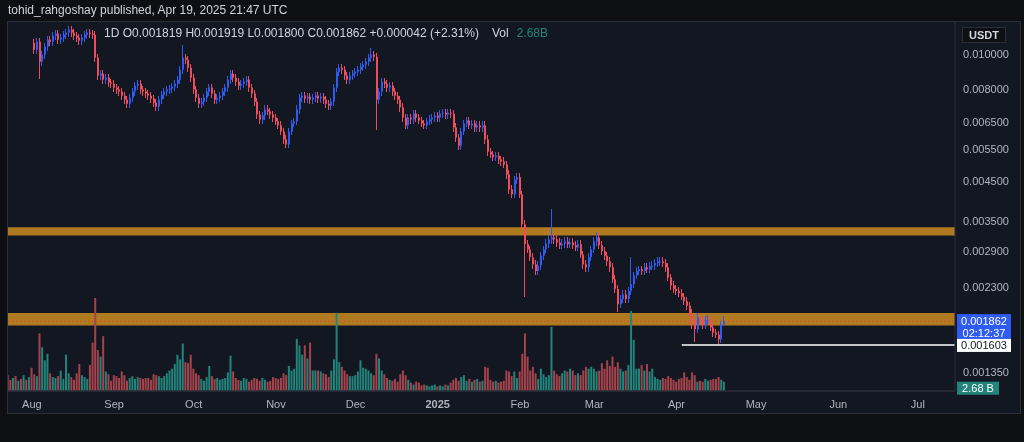 This screenshot has width=1024, height=442. Describe the element at coordinates (355, 404) in the screenshot. I see `x-tick-label: Dec` at that location.